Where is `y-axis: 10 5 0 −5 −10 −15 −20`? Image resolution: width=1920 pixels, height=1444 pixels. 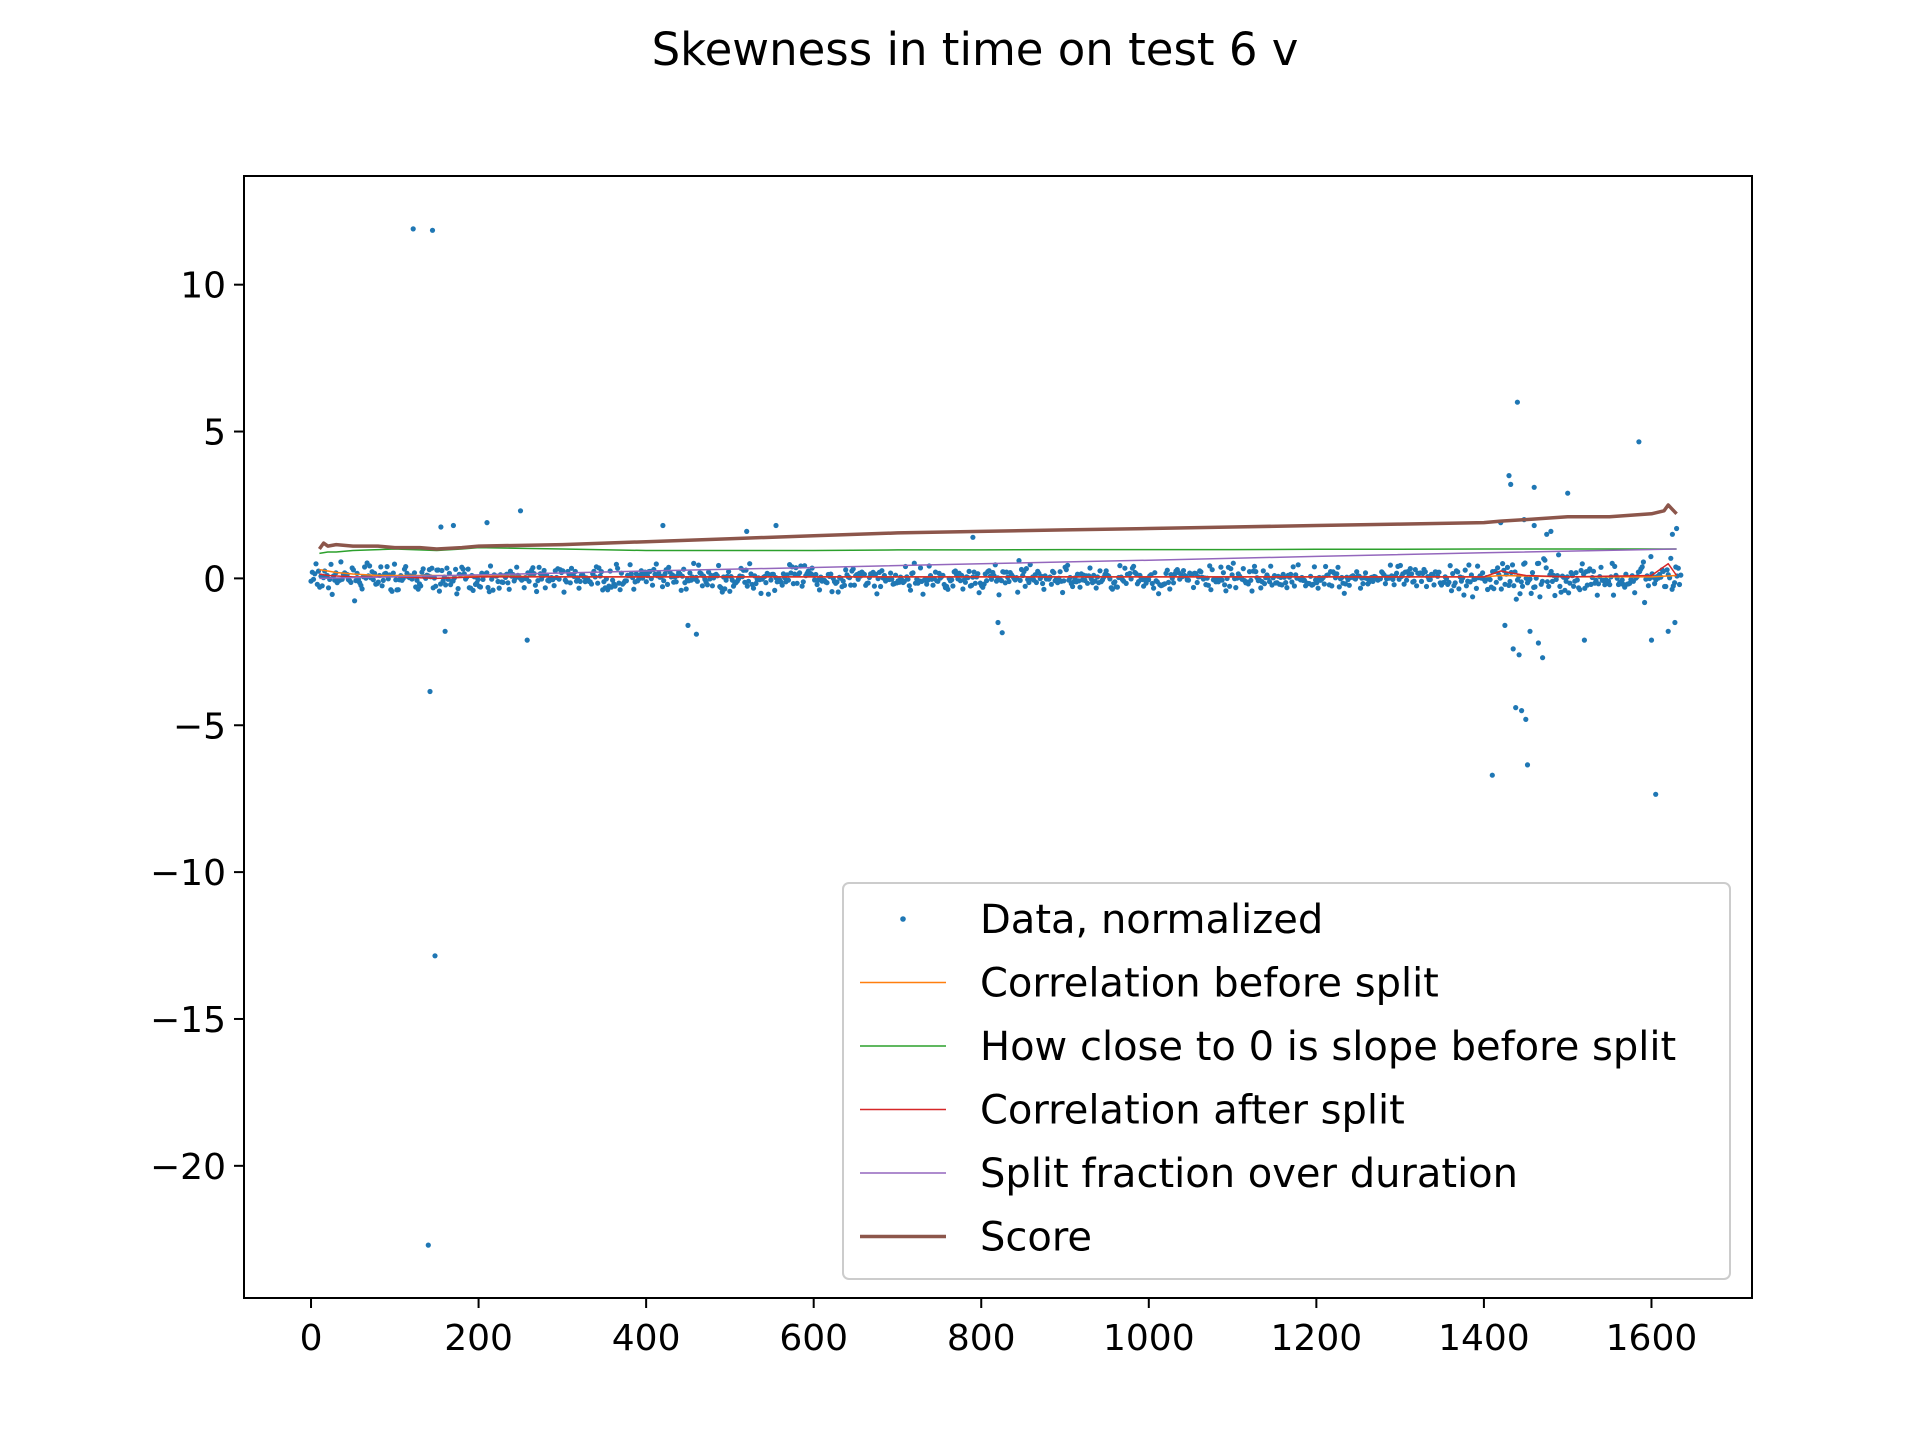
y-axis: 10 5 0 −5 −10 −15 −20 is located at coordinates (197, 727).